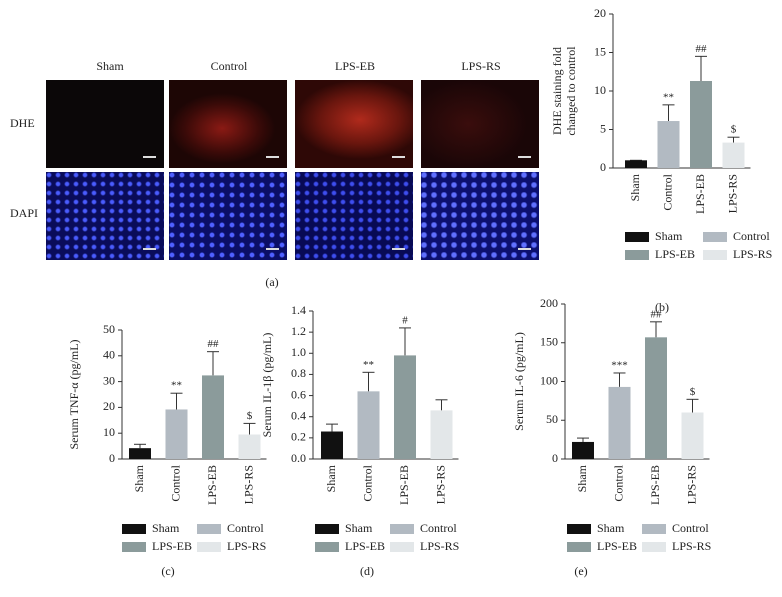  Describe the element at coordinates (298, 331) in the screenshot. I see `y-tick-label: 1.2` at that location.